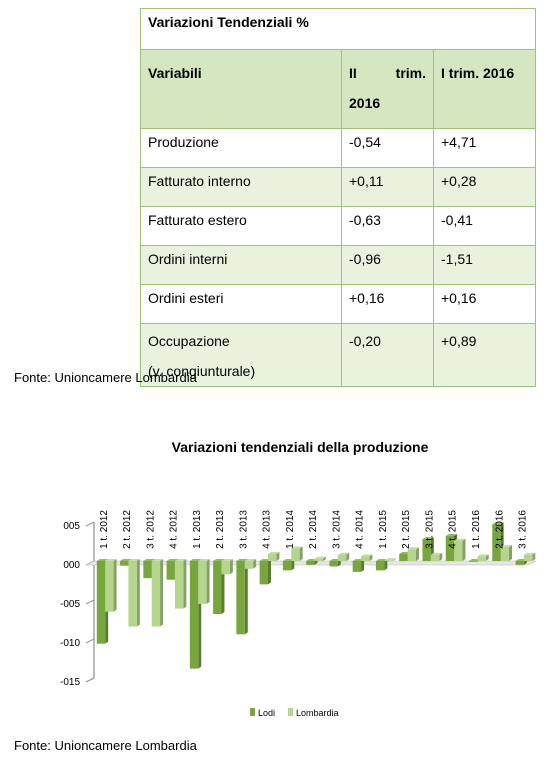  What do you see at coordinates (484, 265) in the screenshot?
I see `row-value-i: -1,51` at bounding box center [484, 265].